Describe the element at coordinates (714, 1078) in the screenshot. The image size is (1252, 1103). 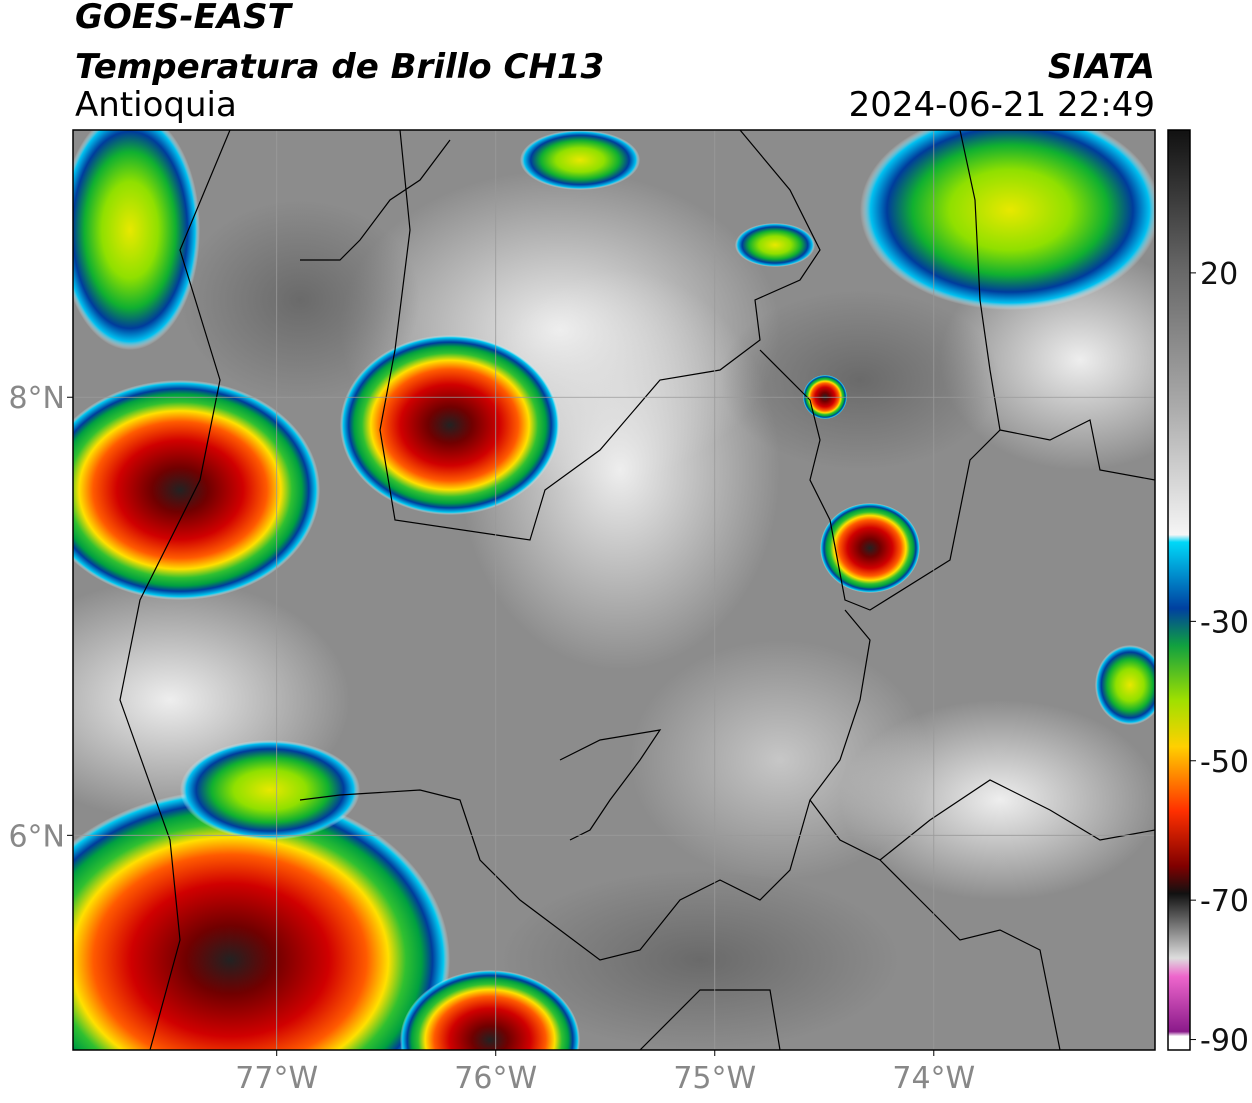
I see `x-tick-label: 75°W` at that location.